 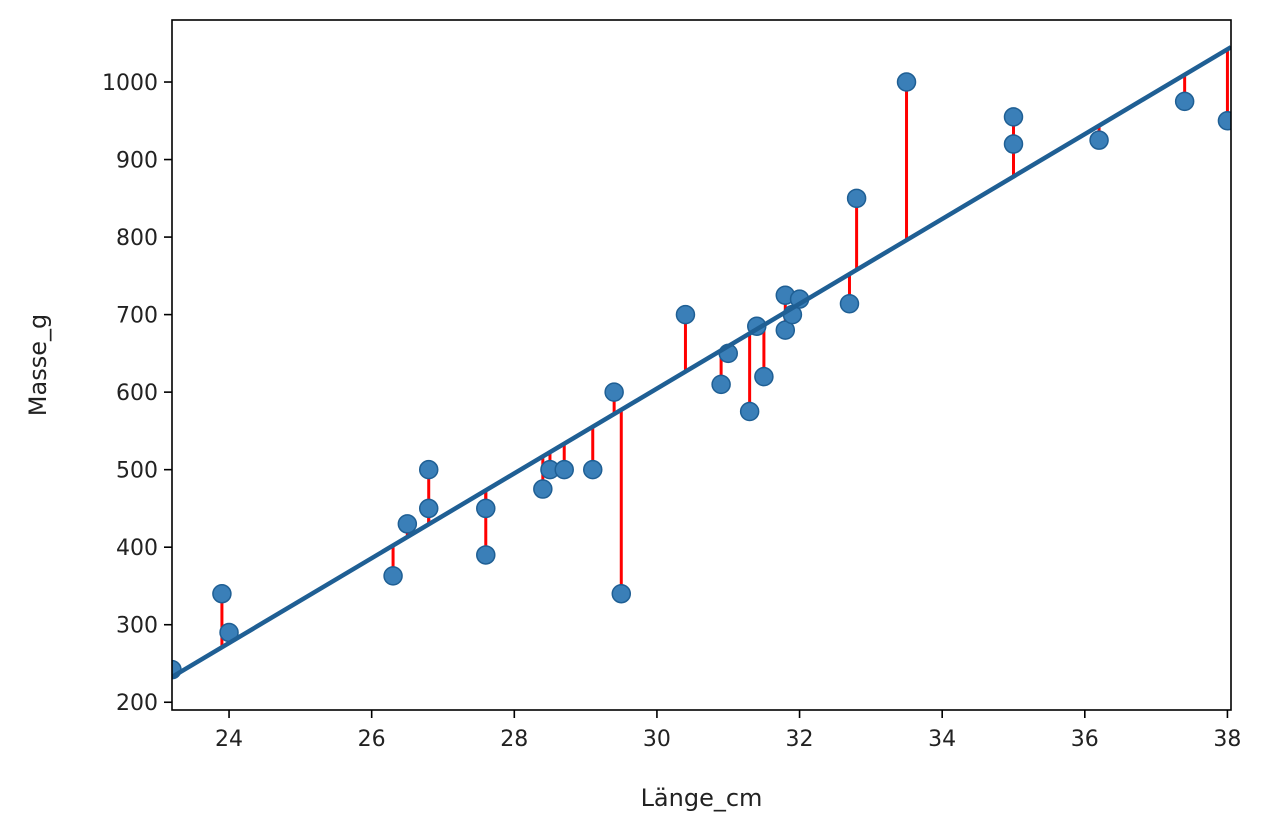 I want to click on y-axis-label: Masse_g, so click(x=38, y=365).